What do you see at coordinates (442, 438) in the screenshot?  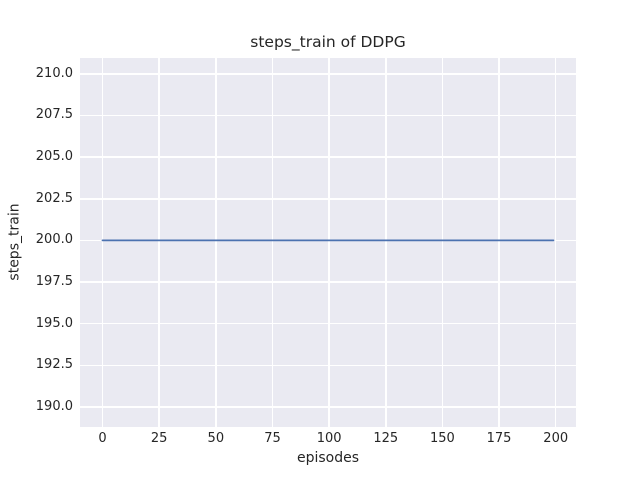 I see `x-tick-label: 150` at bounding box center [442, 438].